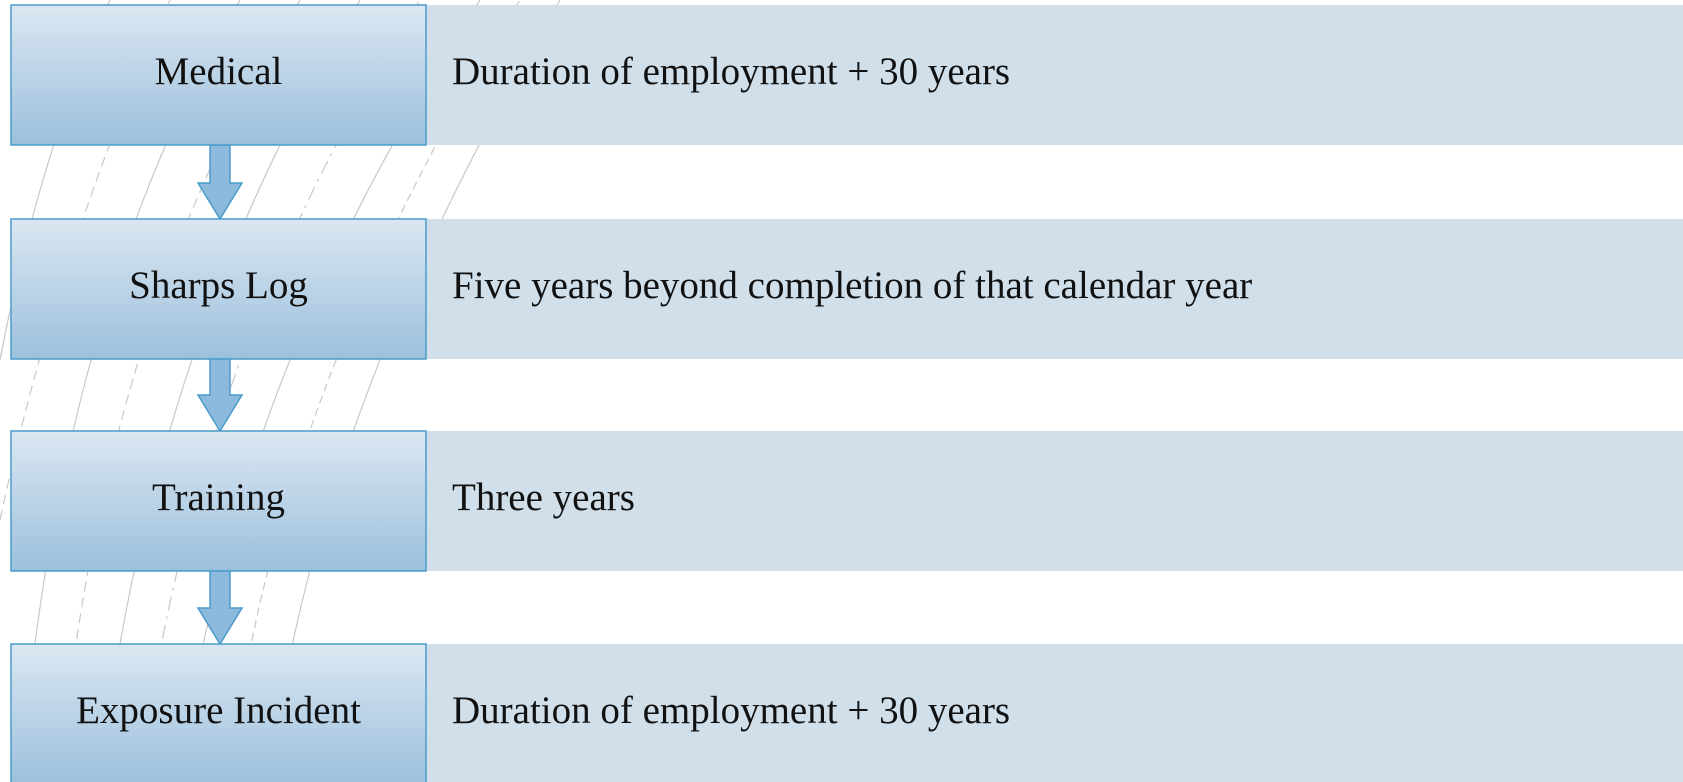 Image resolution: width=1683 pixels, height=782 pixels. What do you see at coordinates (218, 497) in the screenshot?
I see `row-label: Training` at bounding box center [218, 497].